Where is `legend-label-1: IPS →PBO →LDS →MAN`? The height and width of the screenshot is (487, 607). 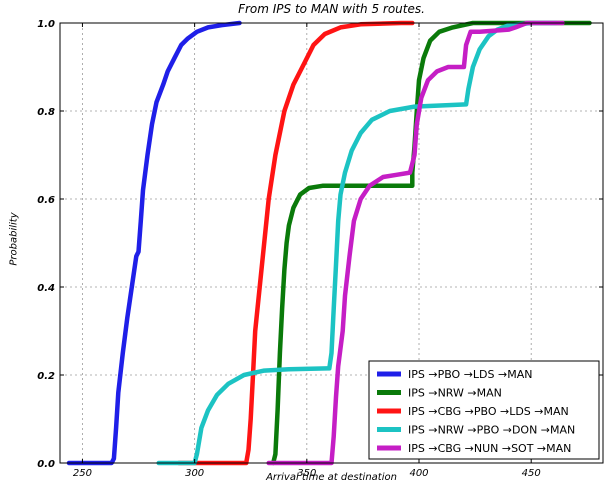
legend-label-1: IPS →PBO →LDS →MAN is located at coordinates (470, 374).